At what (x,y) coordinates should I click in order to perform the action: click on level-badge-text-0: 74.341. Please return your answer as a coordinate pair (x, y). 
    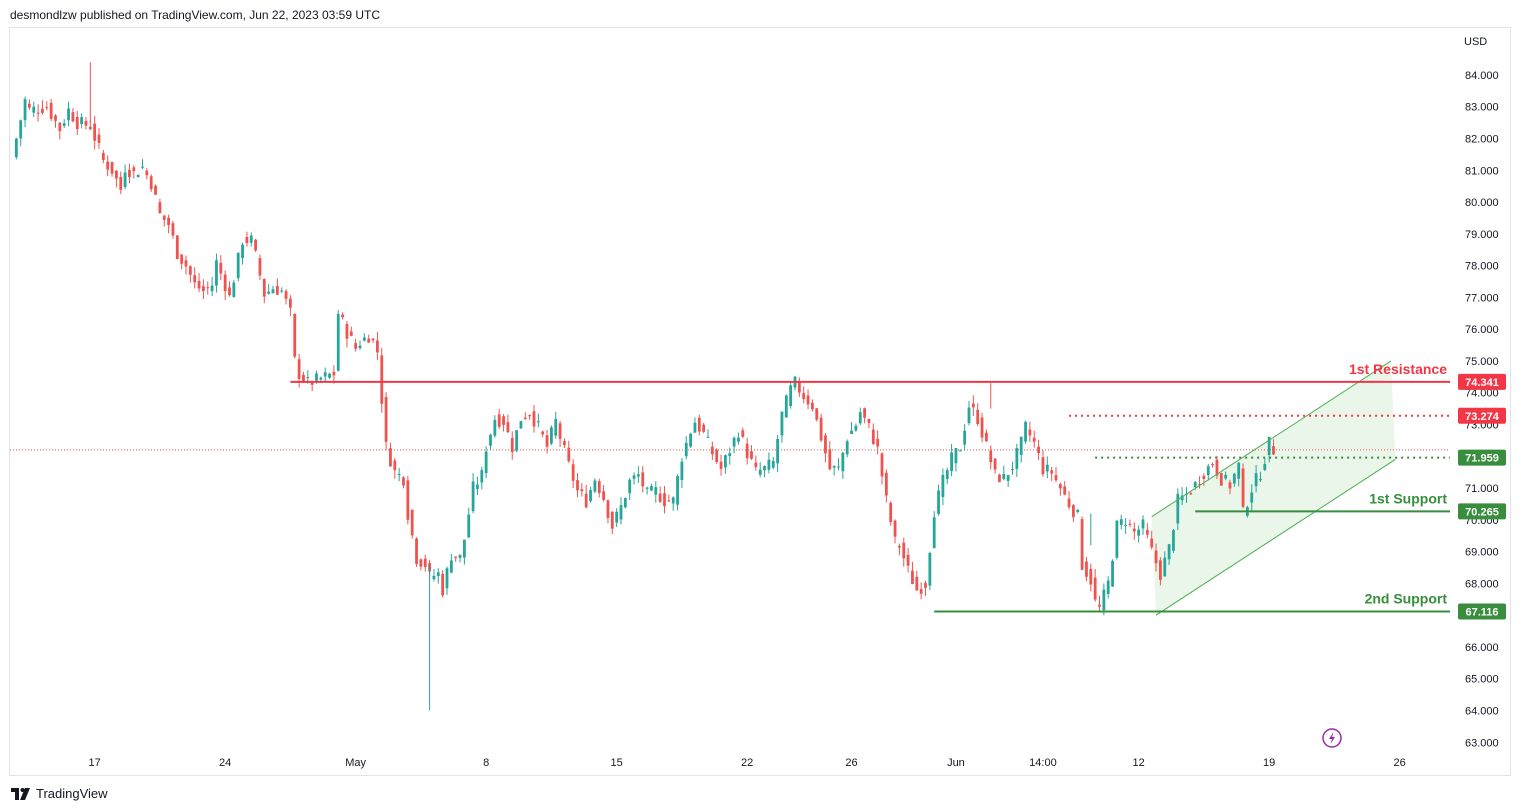
    Looking at the image, I should click on (1482, 383).